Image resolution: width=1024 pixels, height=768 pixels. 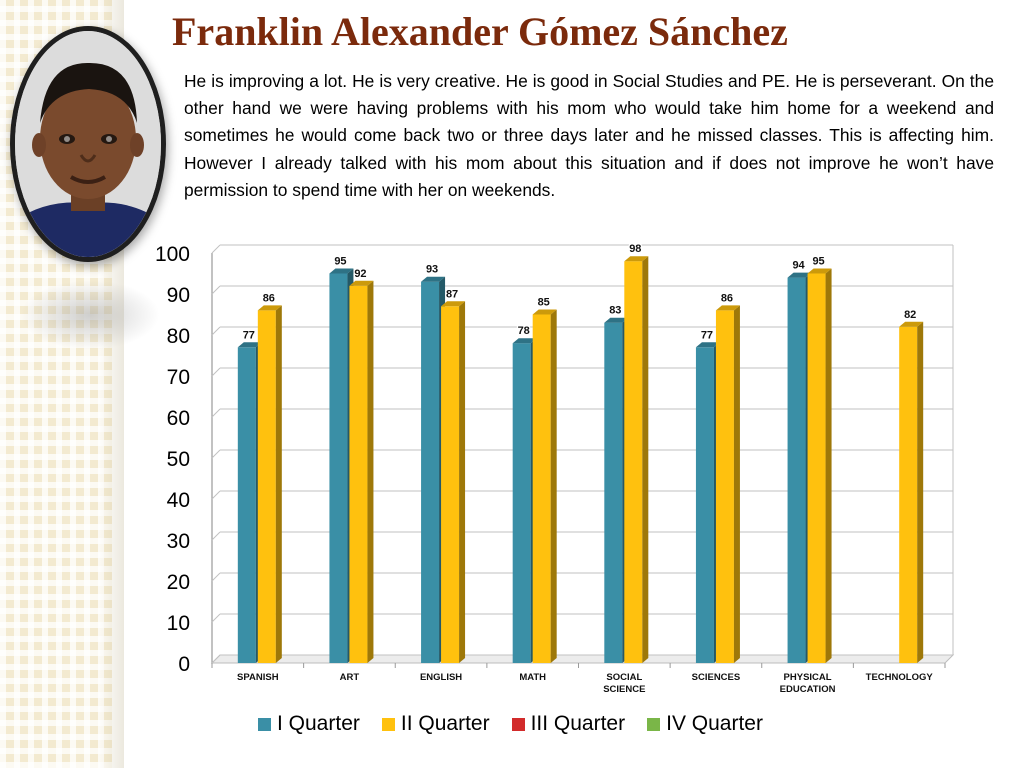 I want to click on x-category-label: SPANISH, so click(x=258, y=677).